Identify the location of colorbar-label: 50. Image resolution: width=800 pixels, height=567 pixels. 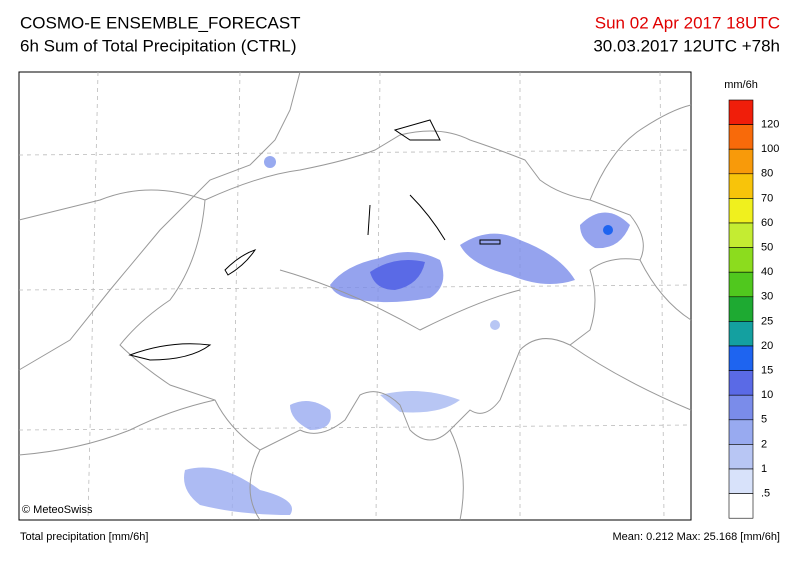
(767, 248).